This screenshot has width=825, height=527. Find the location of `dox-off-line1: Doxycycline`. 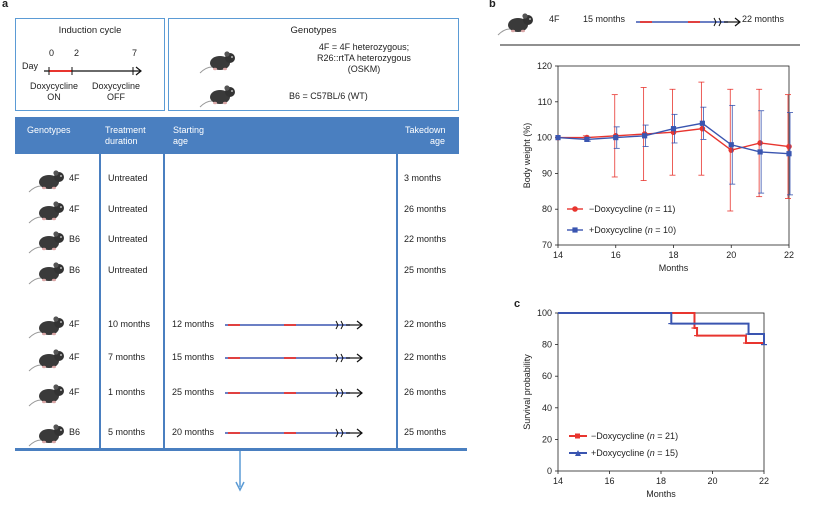

dox-off-line1: Doxycycline is located at coordinates (116, 86).